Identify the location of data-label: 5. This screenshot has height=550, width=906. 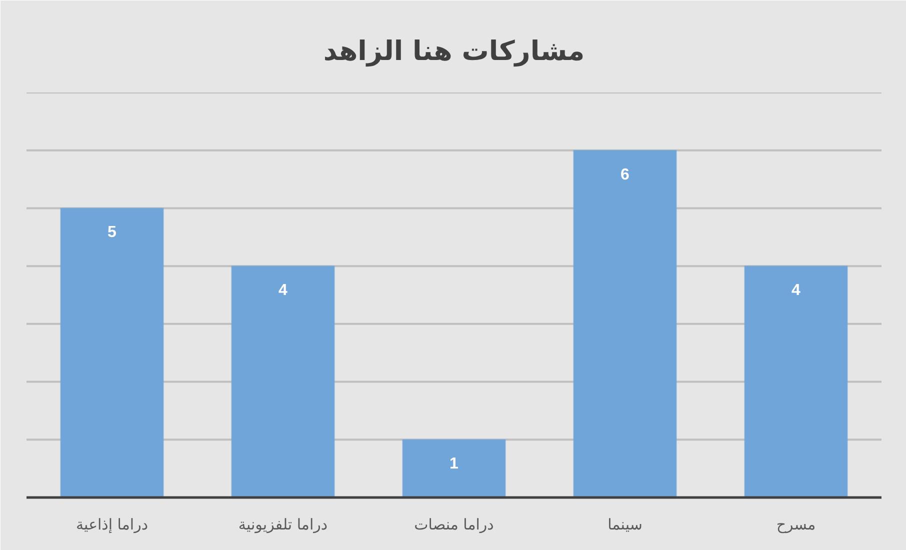
(112, 233).